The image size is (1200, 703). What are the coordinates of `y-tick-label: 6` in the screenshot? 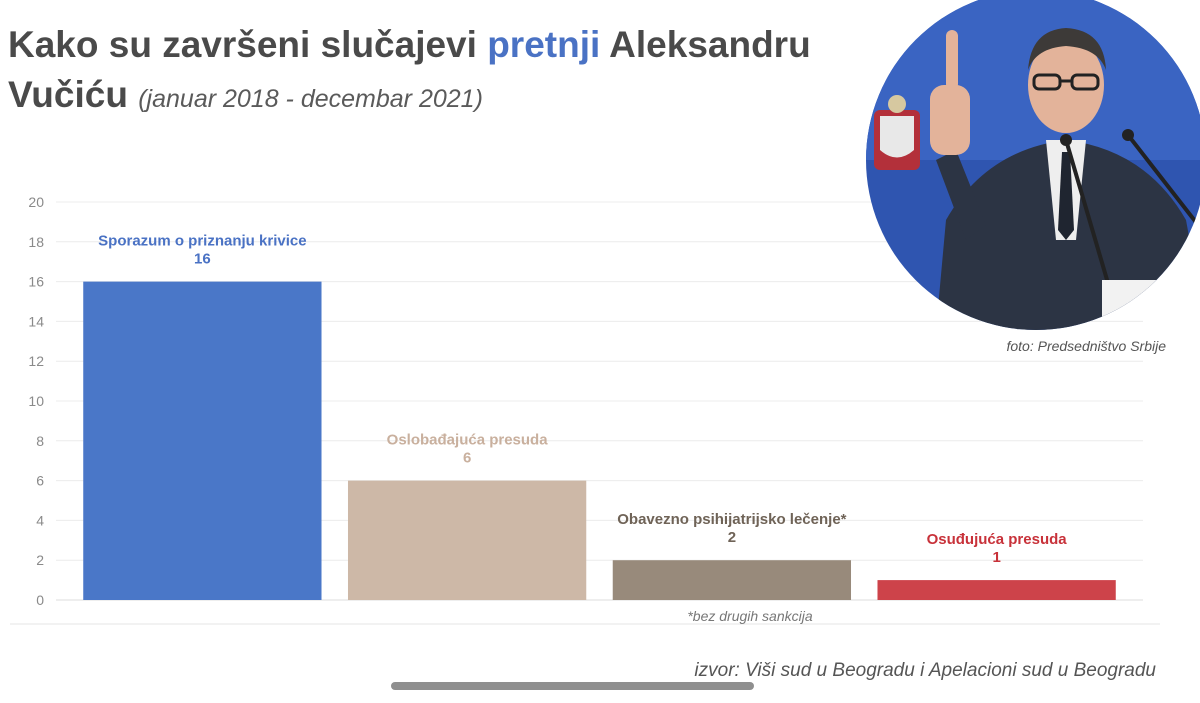 It's located at (40, 481).